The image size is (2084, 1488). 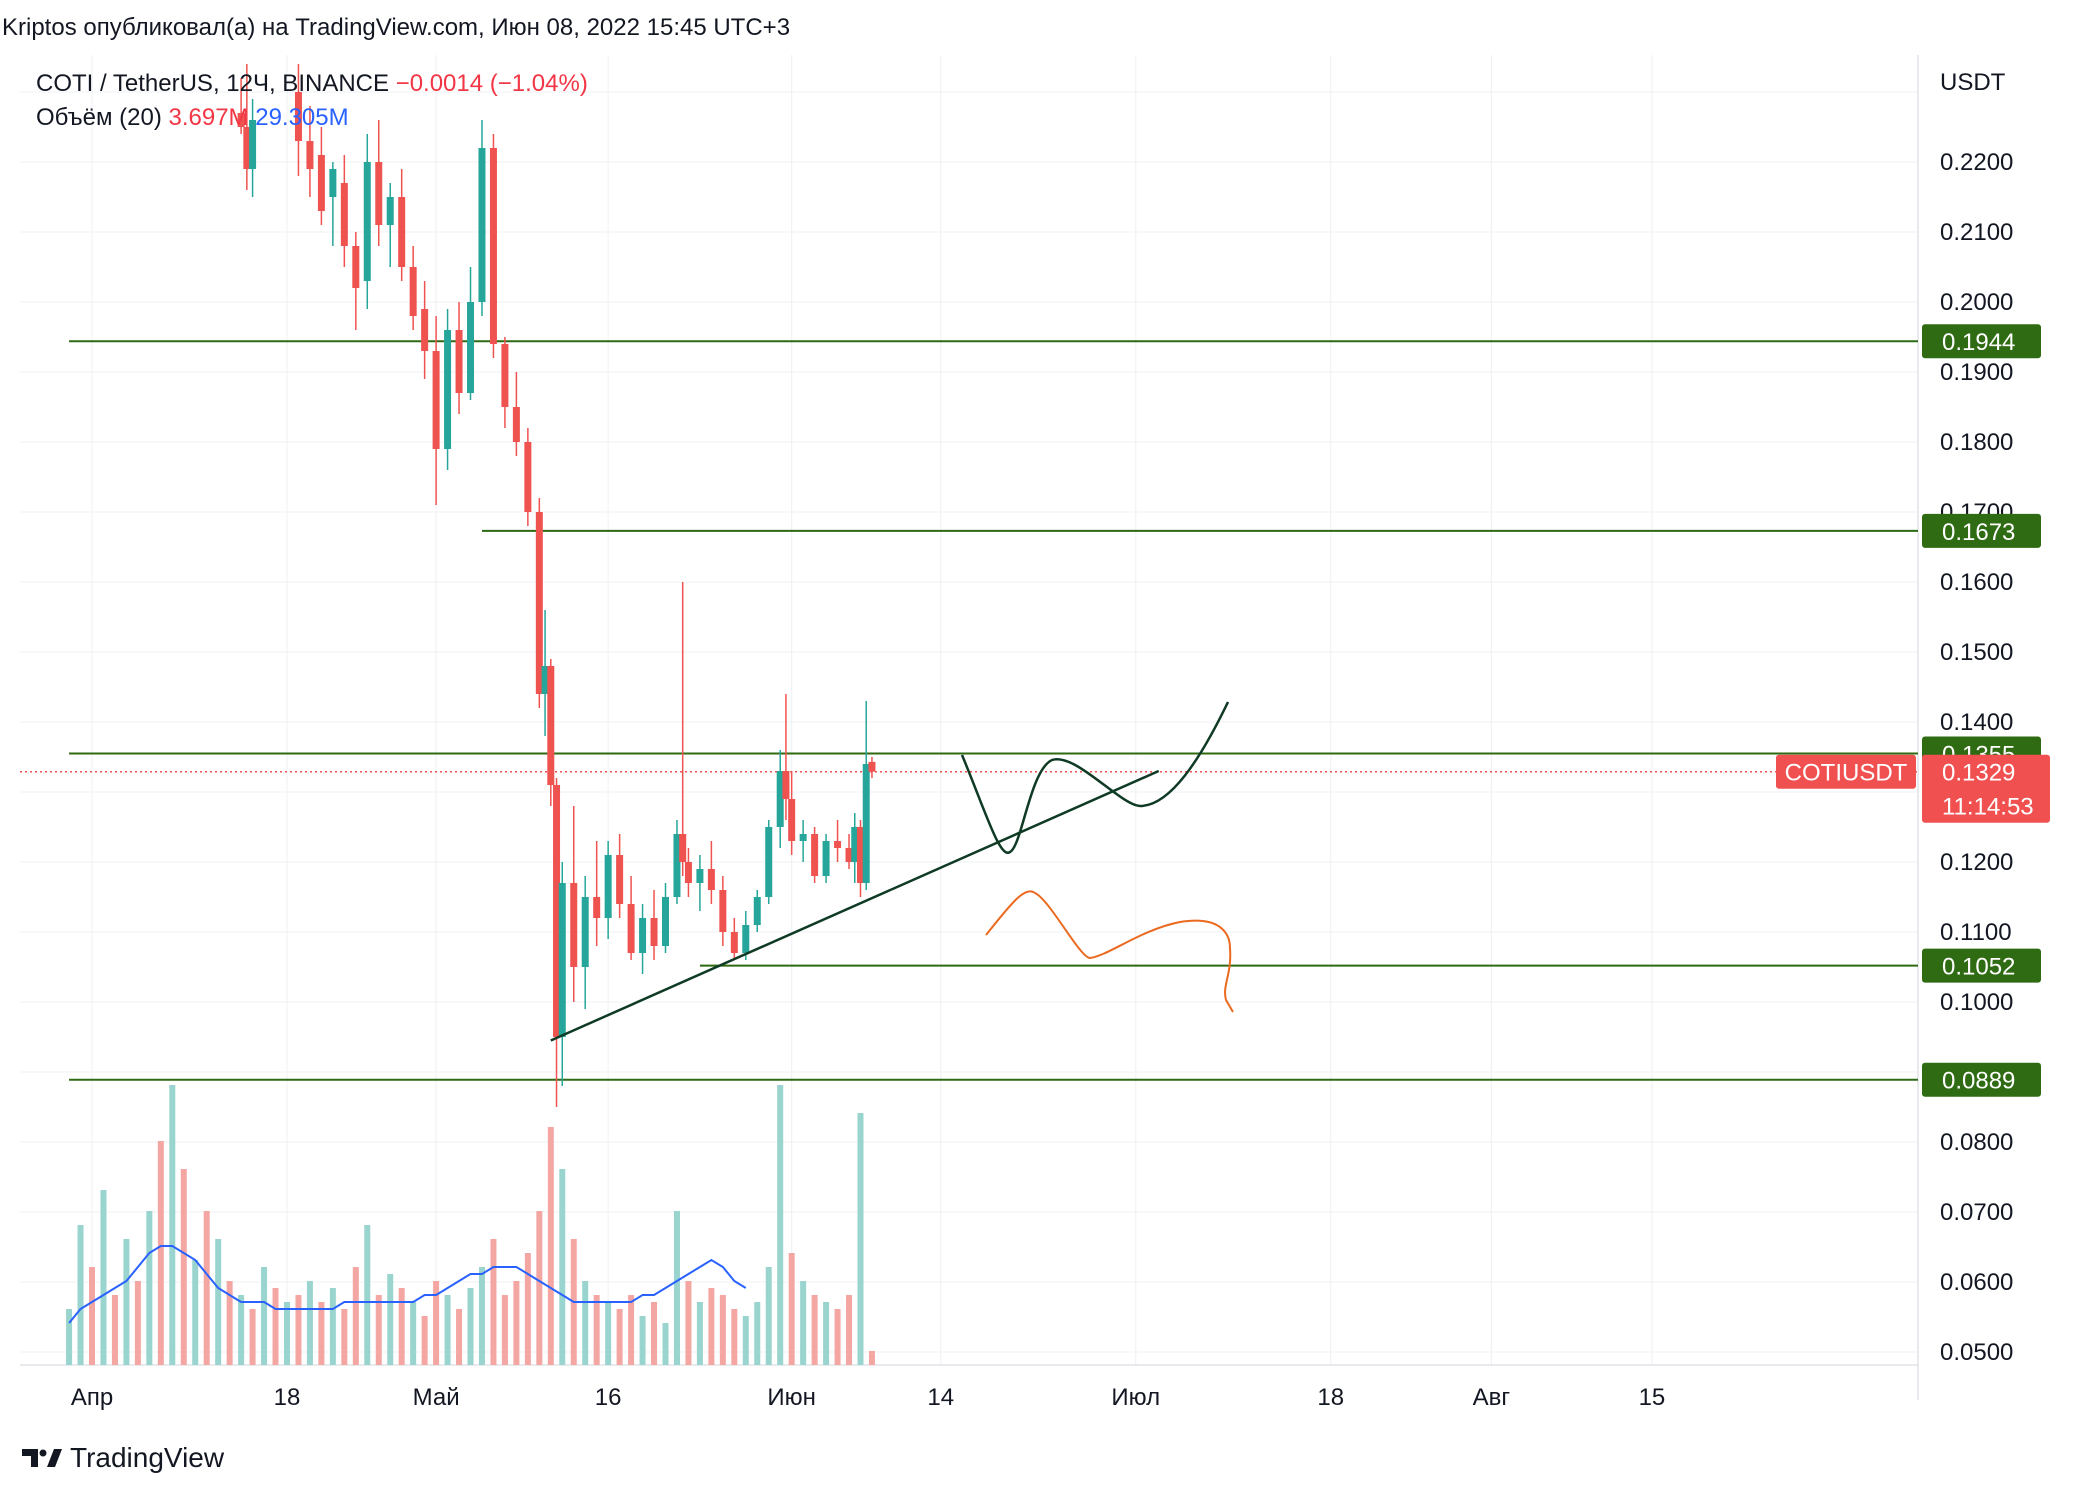 What do you see at coordinates (1986, 788) in the screenshot?
I see `price-badge` at bounding box center [1986, 788].